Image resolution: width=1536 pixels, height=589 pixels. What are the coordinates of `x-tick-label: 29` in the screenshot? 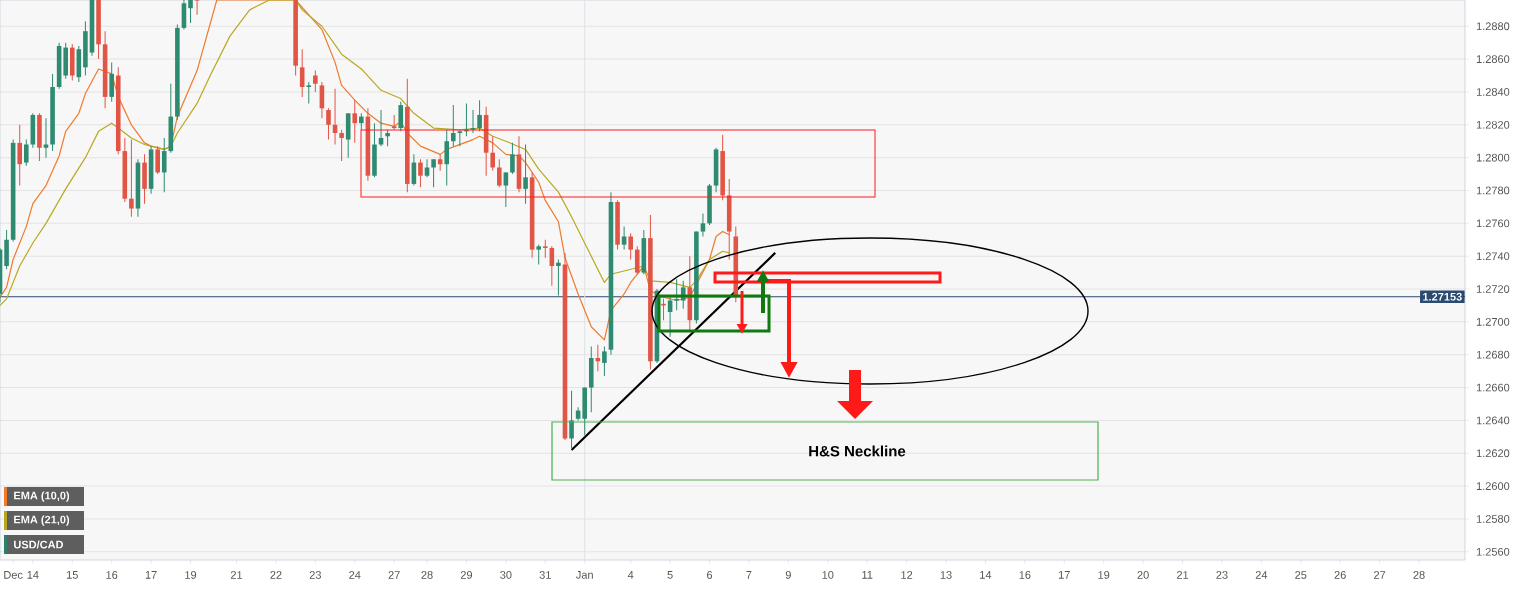 It's located at (466, 575).